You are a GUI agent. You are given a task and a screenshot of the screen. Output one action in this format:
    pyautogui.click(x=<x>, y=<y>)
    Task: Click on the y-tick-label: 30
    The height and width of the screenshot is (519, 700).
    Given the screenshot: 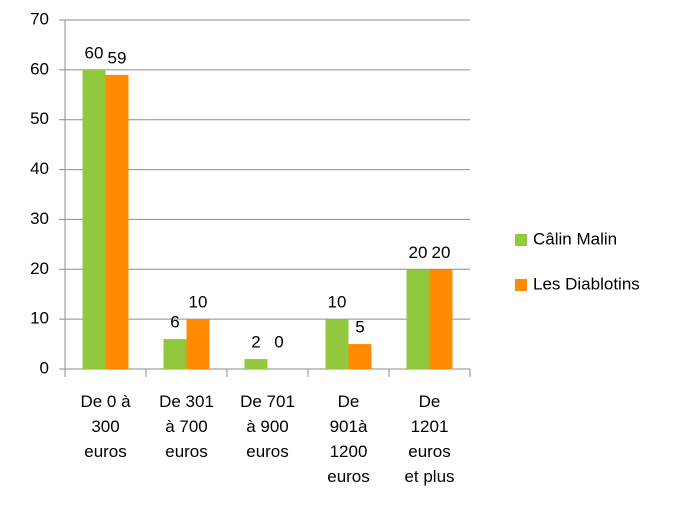 What is the action you would take?
    pyautogui.click(x=39, y=218)
    